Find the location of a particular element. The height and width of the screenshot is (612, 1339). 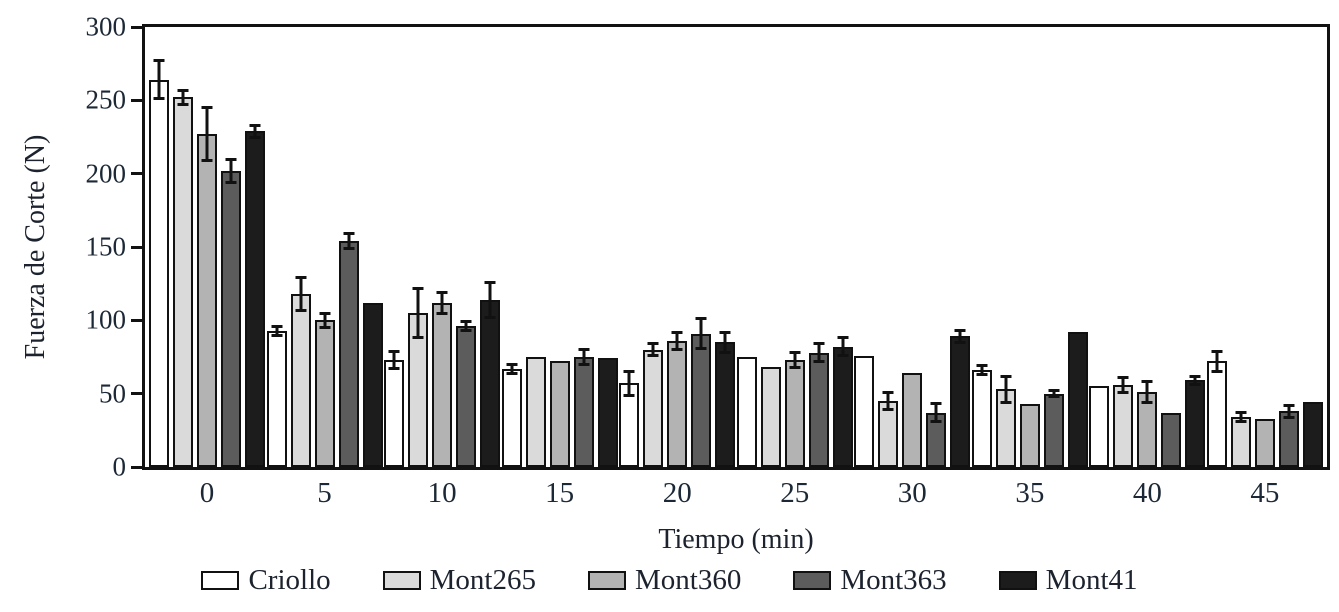

y-tick-label: 100 is located at coordinates (106, 319).